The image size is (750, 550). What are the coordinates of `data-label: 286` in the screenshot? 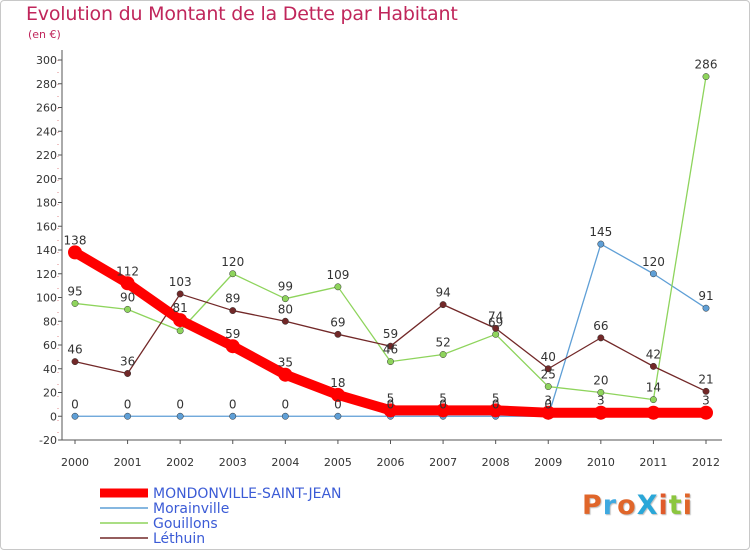 It's located at (706, 65).